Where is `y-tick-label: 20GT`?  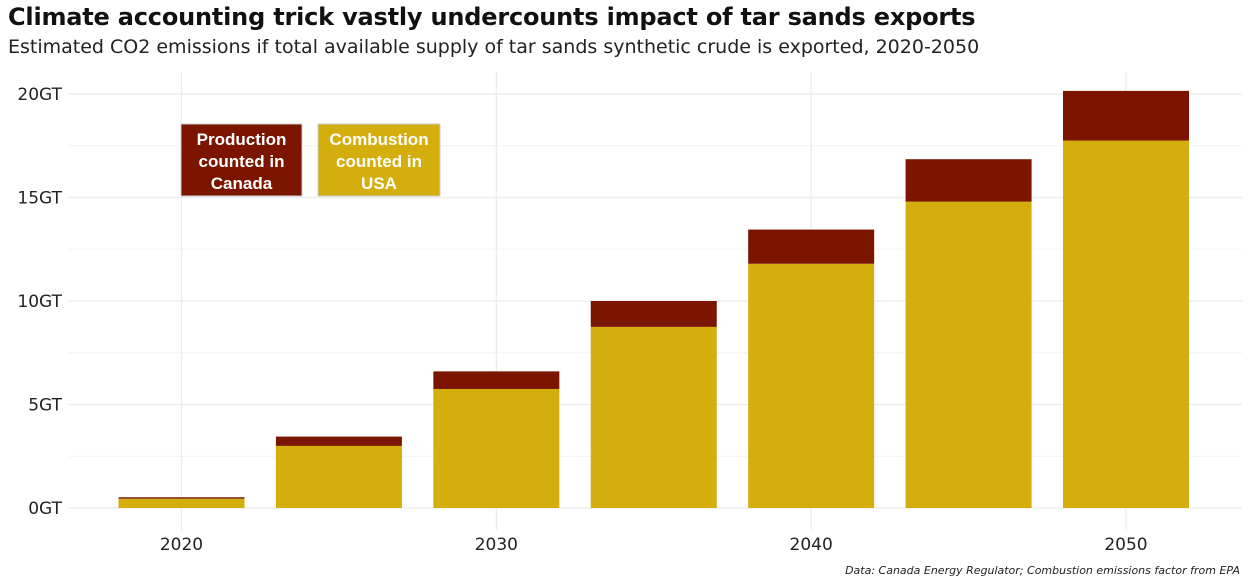
y-tick-label: 20GT is located at coordinates (39, 95).